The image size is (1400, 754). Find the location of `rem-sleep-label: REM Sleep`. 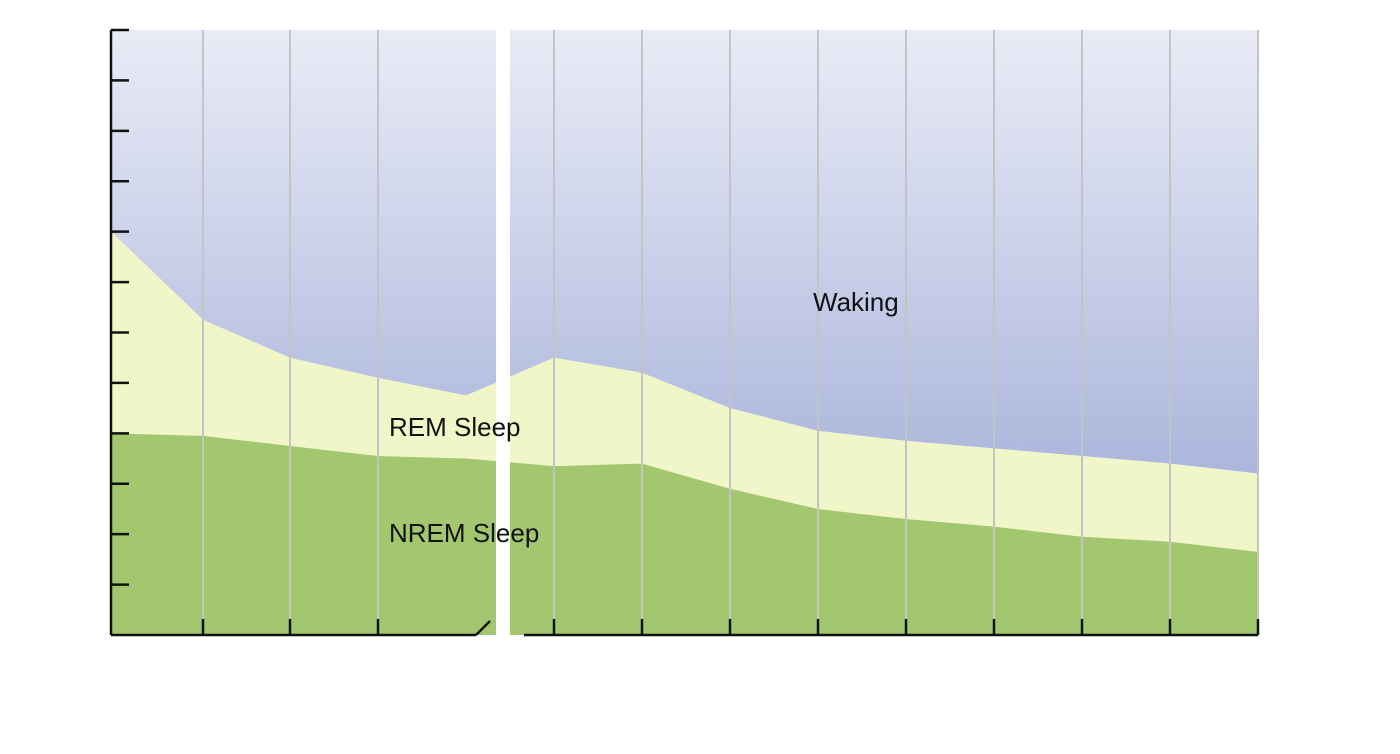

rem-sleep-label: REM Sleep is located at coordinates (455, 427).